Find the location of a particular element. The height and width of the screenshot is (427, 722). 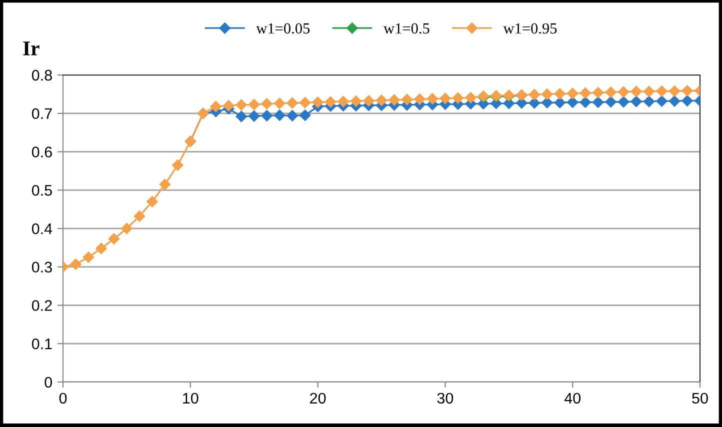

x-tick-label: 10 is located at coordinates (190, 398).